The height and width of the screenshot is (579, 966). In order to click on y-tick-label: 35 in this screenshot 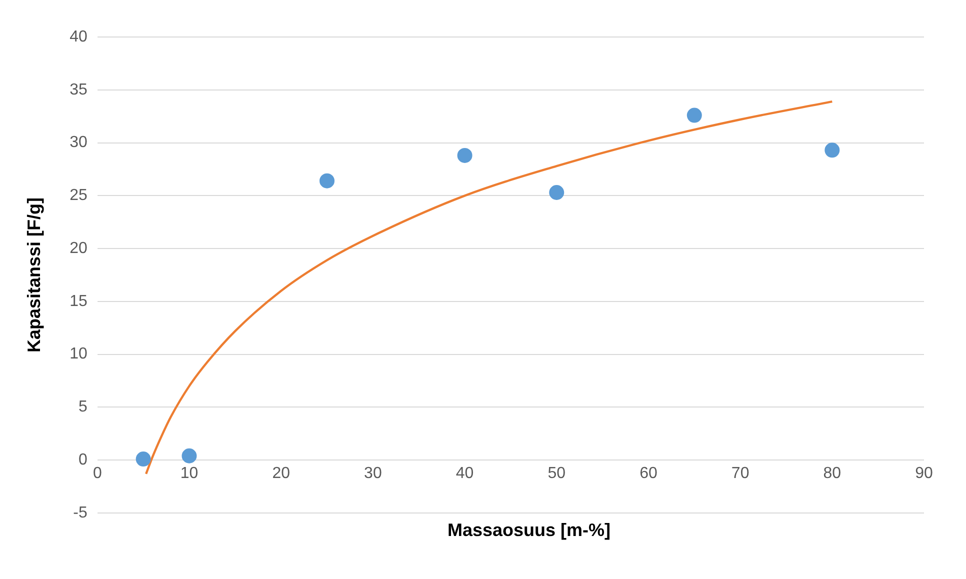, I will do `click(79, 89)`.